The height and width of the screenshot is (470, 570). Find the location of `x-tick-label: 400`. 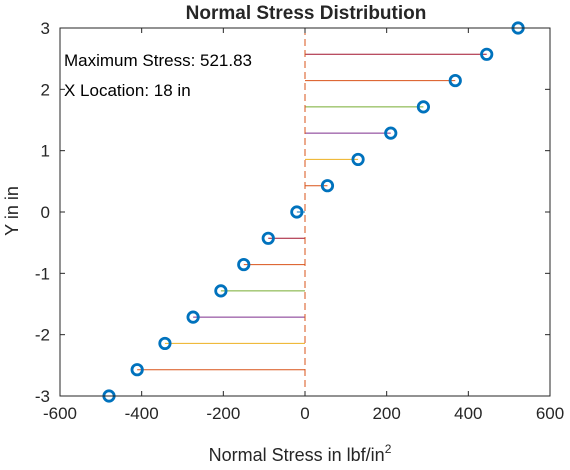

x-tick-label: 400 is located at coordinates (468, 413).